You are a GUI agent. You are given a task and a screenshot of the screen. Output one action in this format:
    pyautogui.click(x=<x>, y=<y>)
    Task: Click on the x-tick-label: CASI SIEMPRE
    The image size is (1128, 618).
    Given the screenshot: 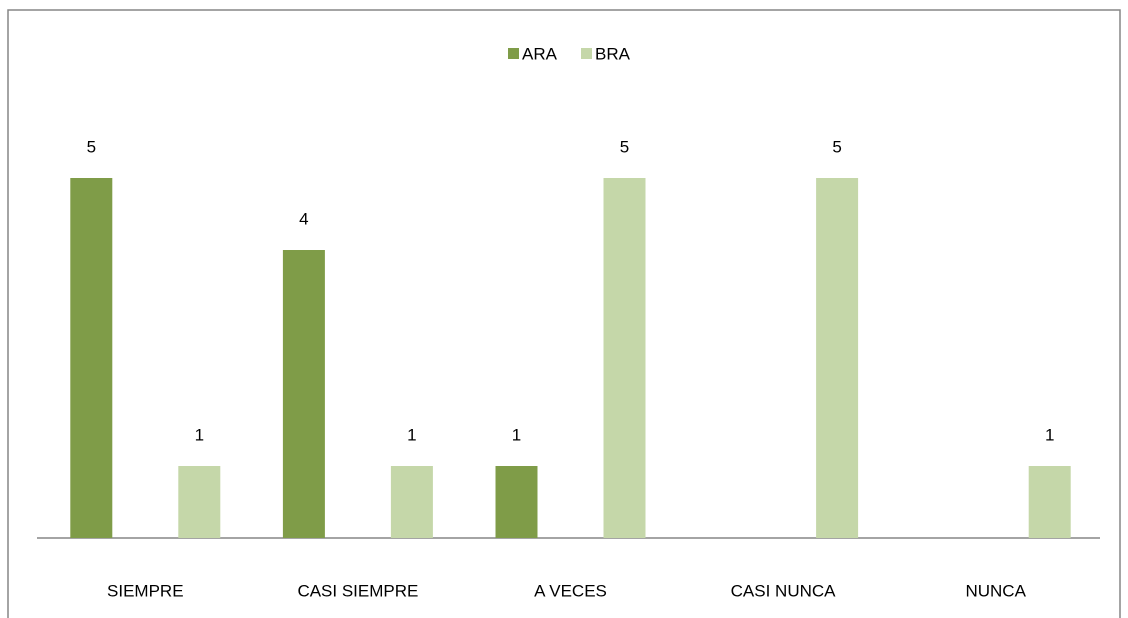 What is the action you would take?
    pyautogui.click(x=357, y=590)
    